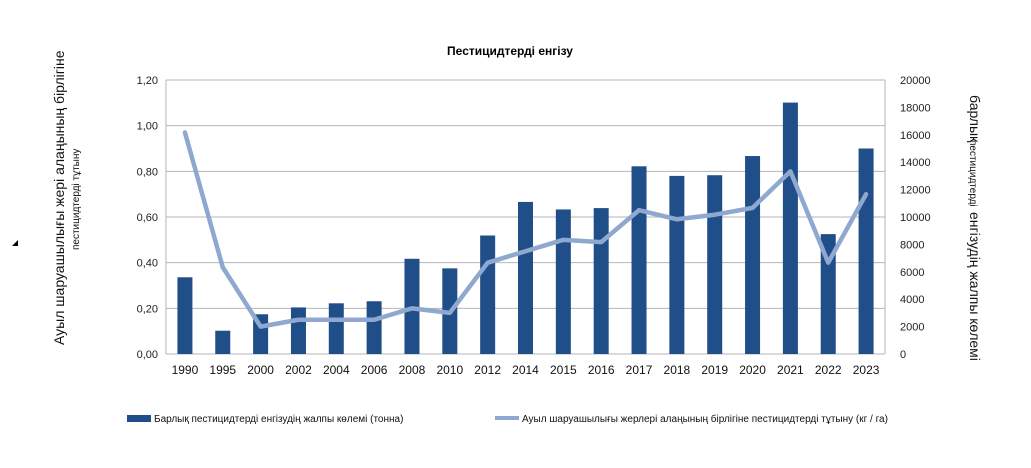 The width and height of the screenshot is (1031, 468). I want to click on x-tick-label: 2006, so click(374, 370).